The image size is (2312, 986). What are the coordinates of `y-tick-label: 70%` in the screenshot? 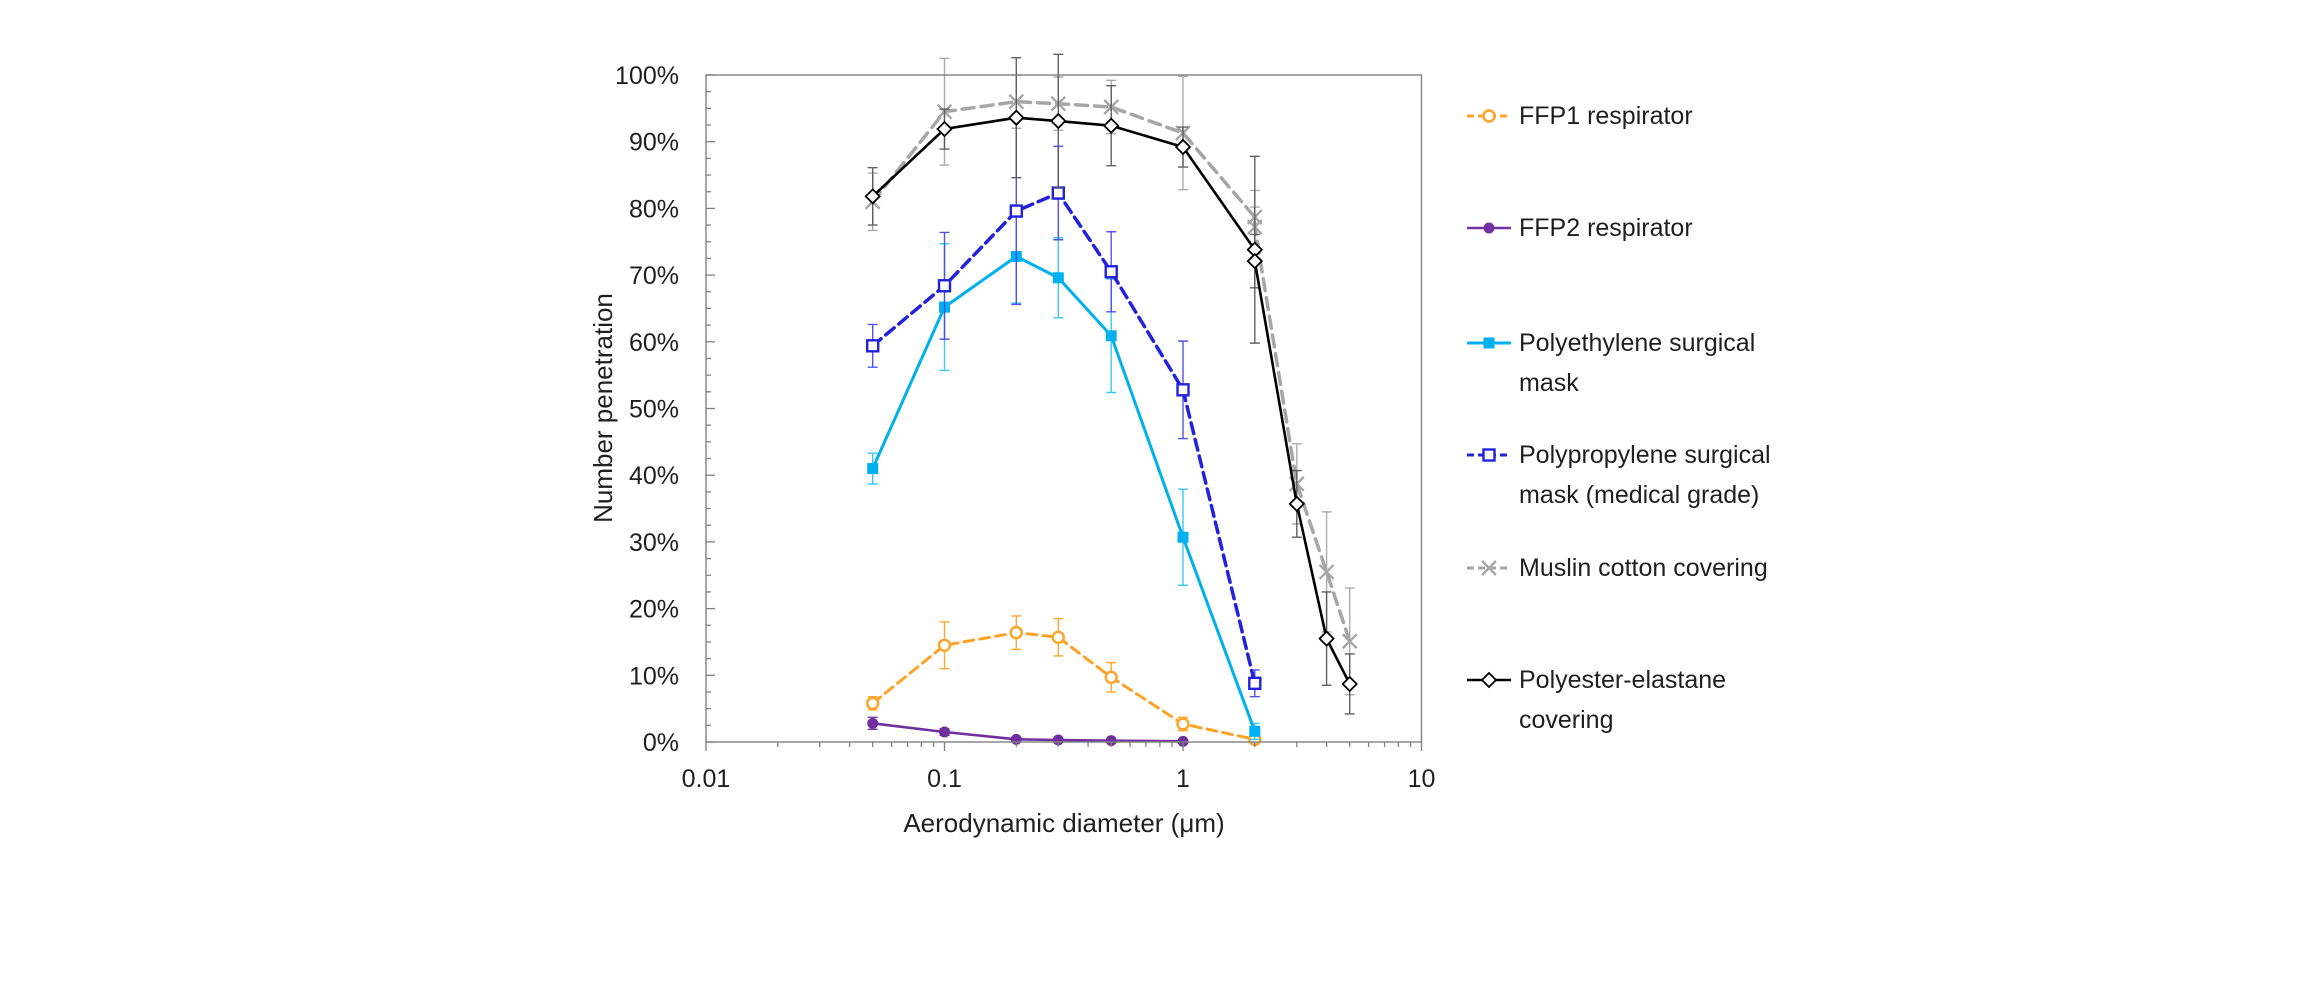 It's located at (654, 276).